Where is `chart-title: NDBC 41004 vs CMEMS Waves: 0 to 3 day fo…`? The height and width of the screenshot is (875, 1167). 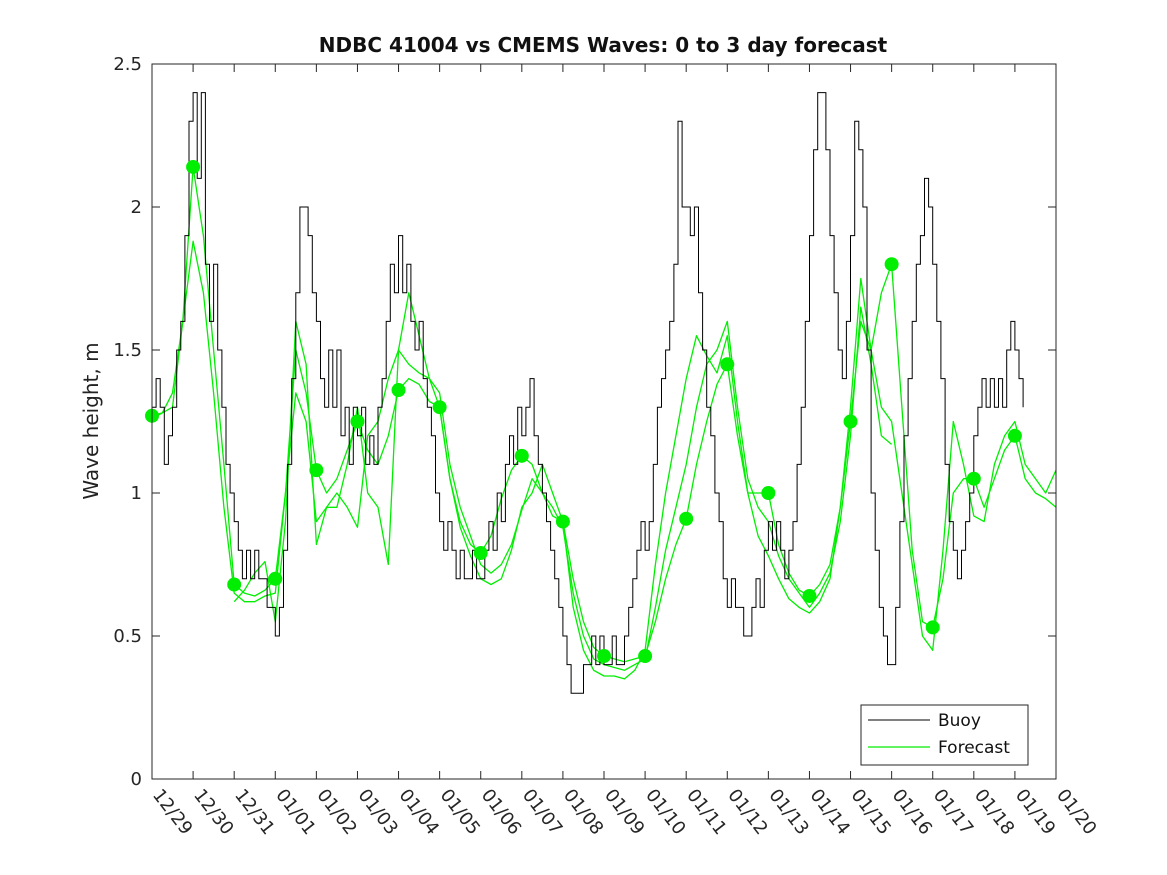 chart-title: NDBC 41004 vs CMEMS Waves: 0 to 3 day fo… is located at coordinates (603, 45).